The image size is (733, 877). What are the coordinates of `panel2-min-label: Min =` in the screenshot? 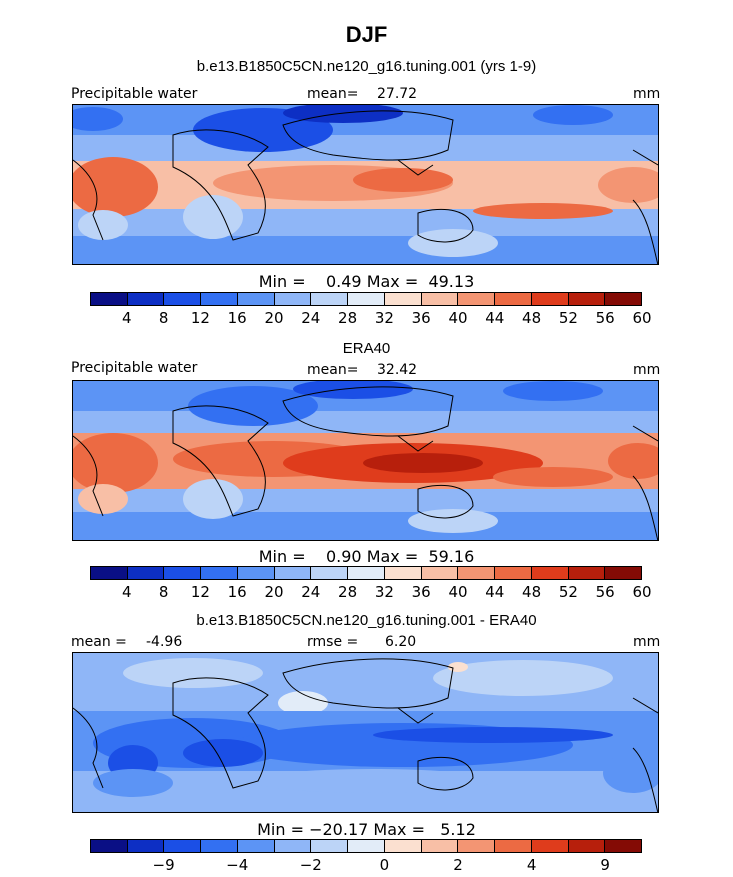 It's located at (282, 556).